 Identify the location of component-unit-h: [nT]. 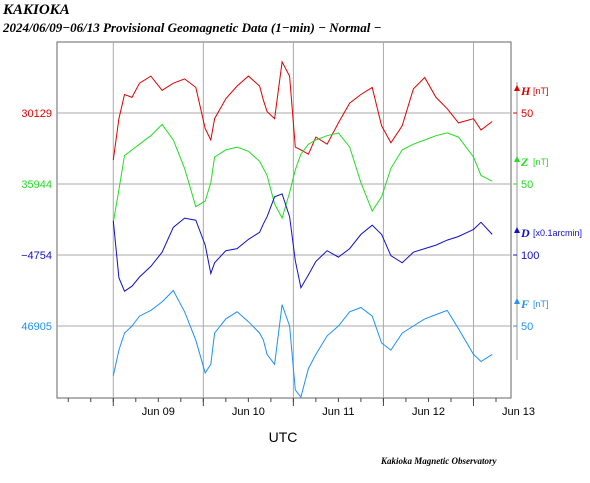
(541, 91).